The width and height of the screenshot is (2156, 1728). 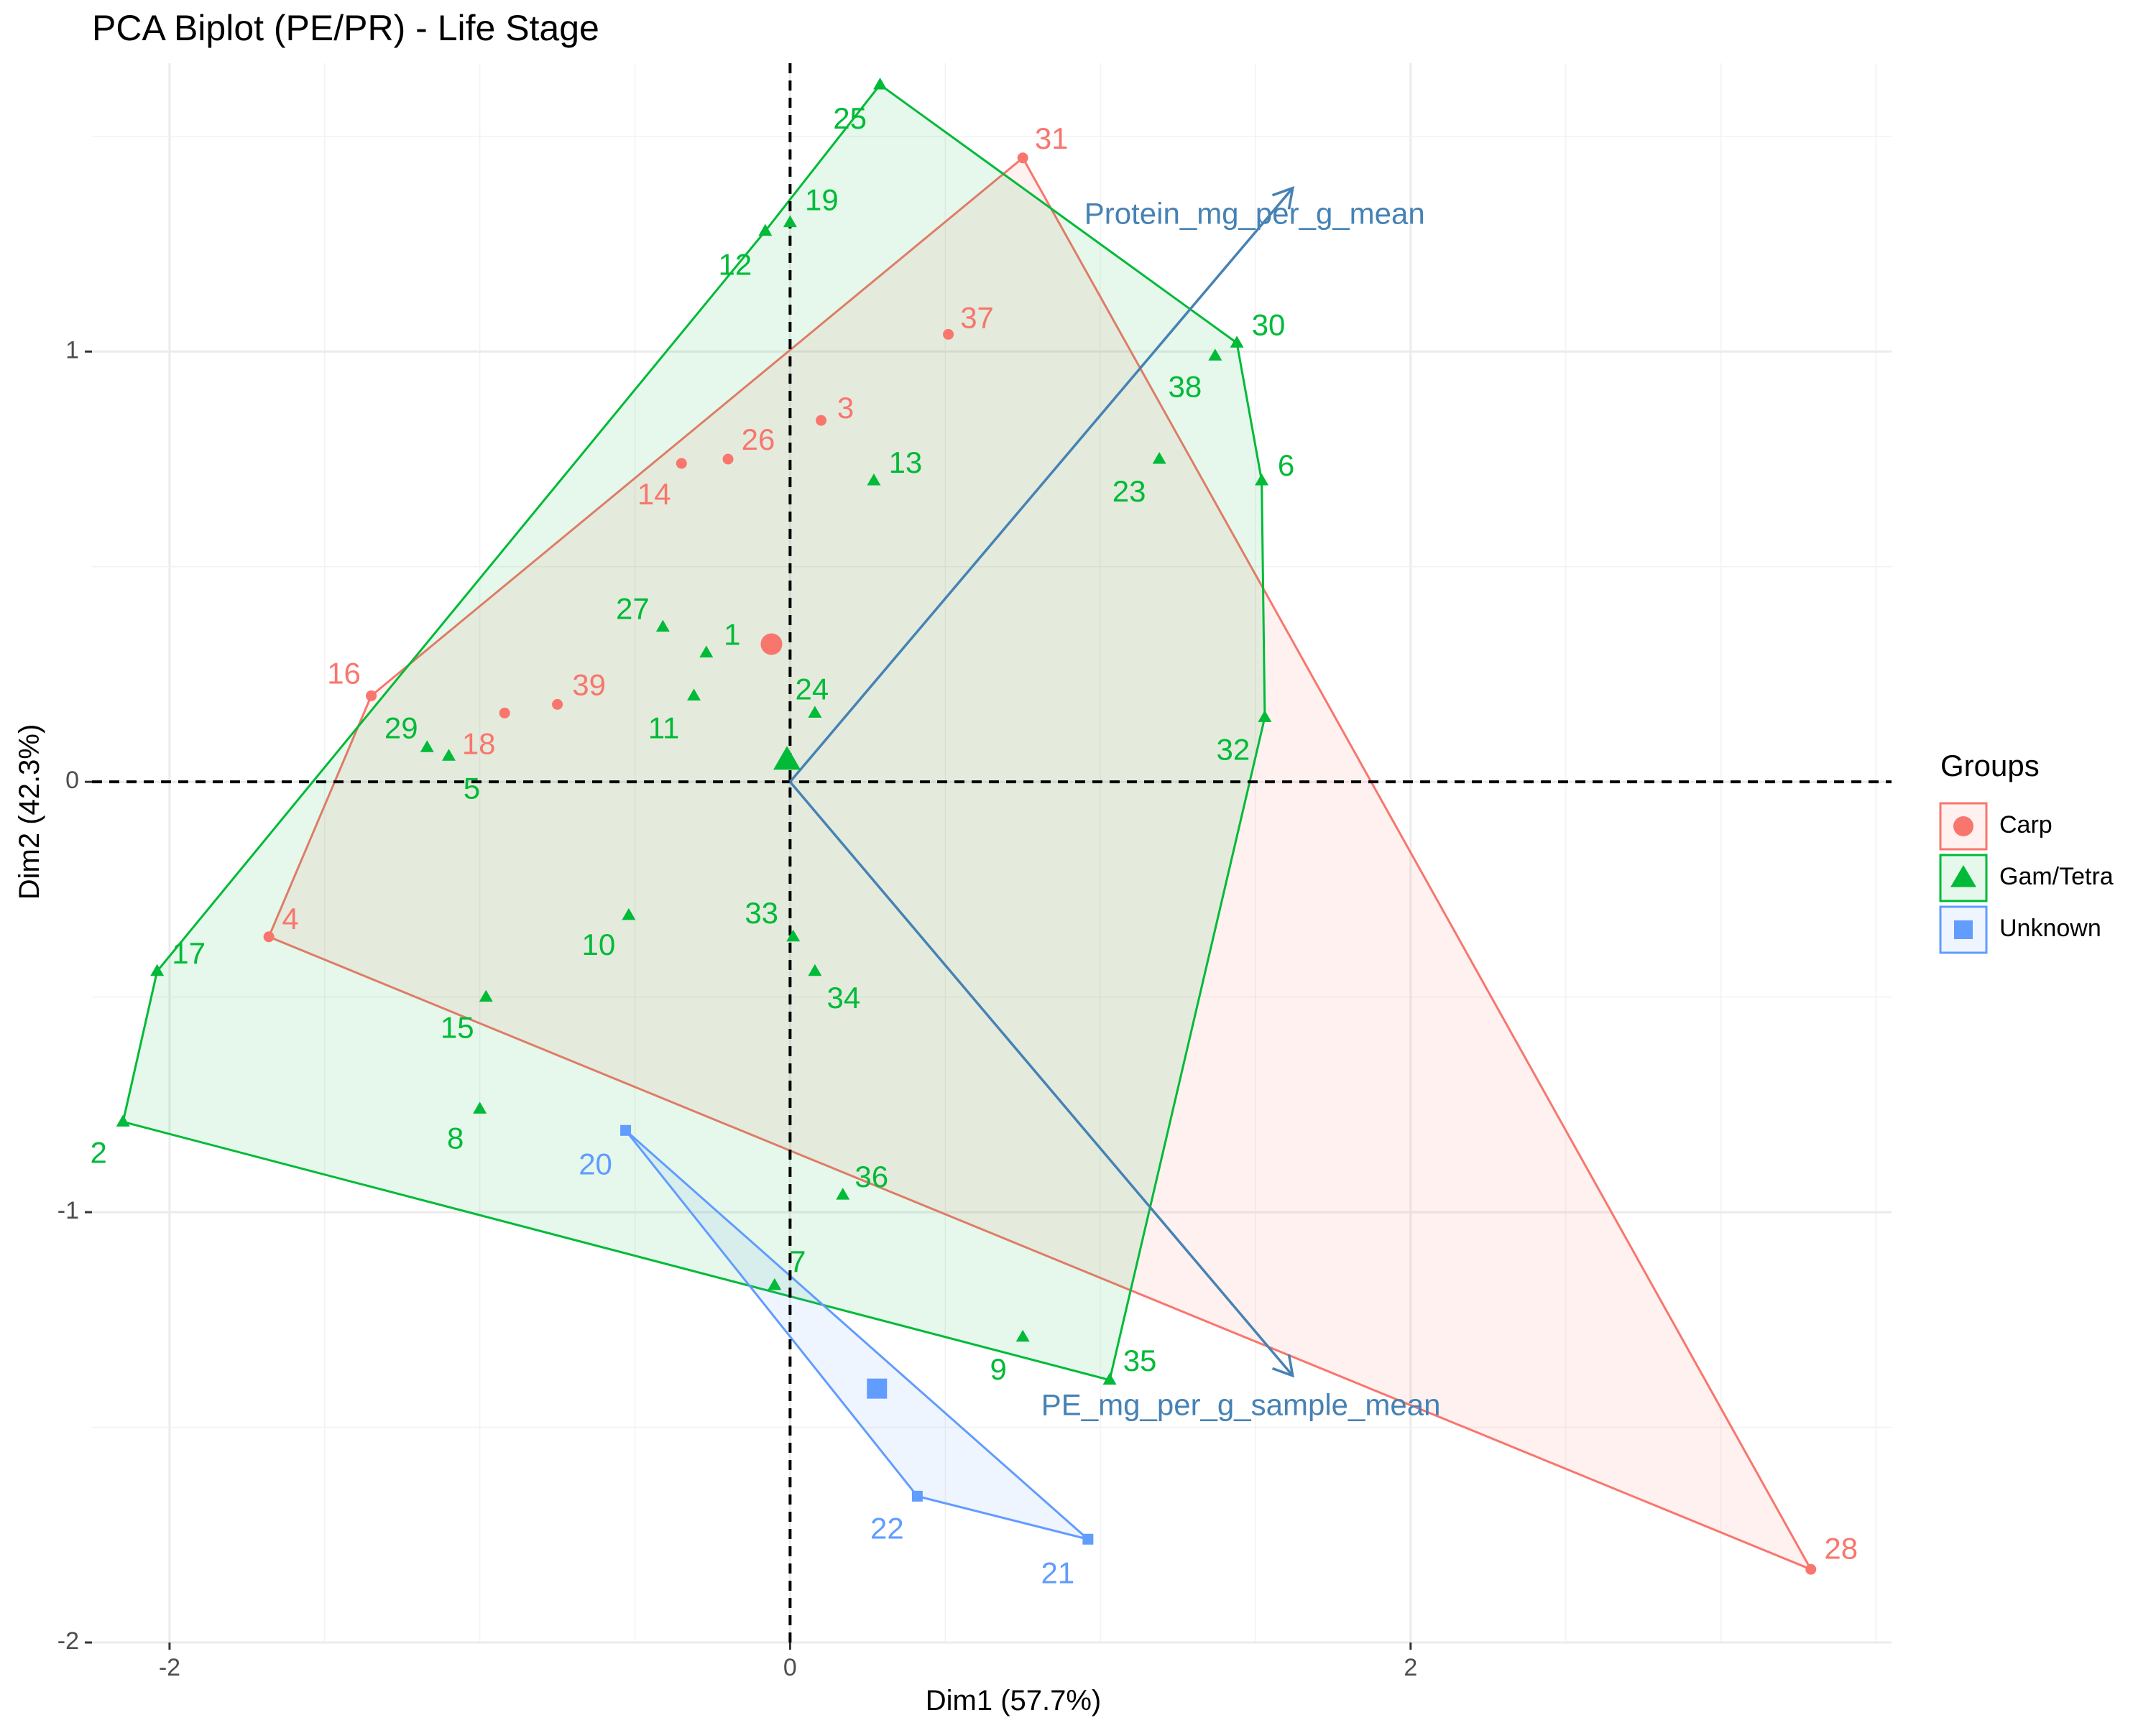 I want to click on y-tick-label: 1, so click(x=72, y=350).